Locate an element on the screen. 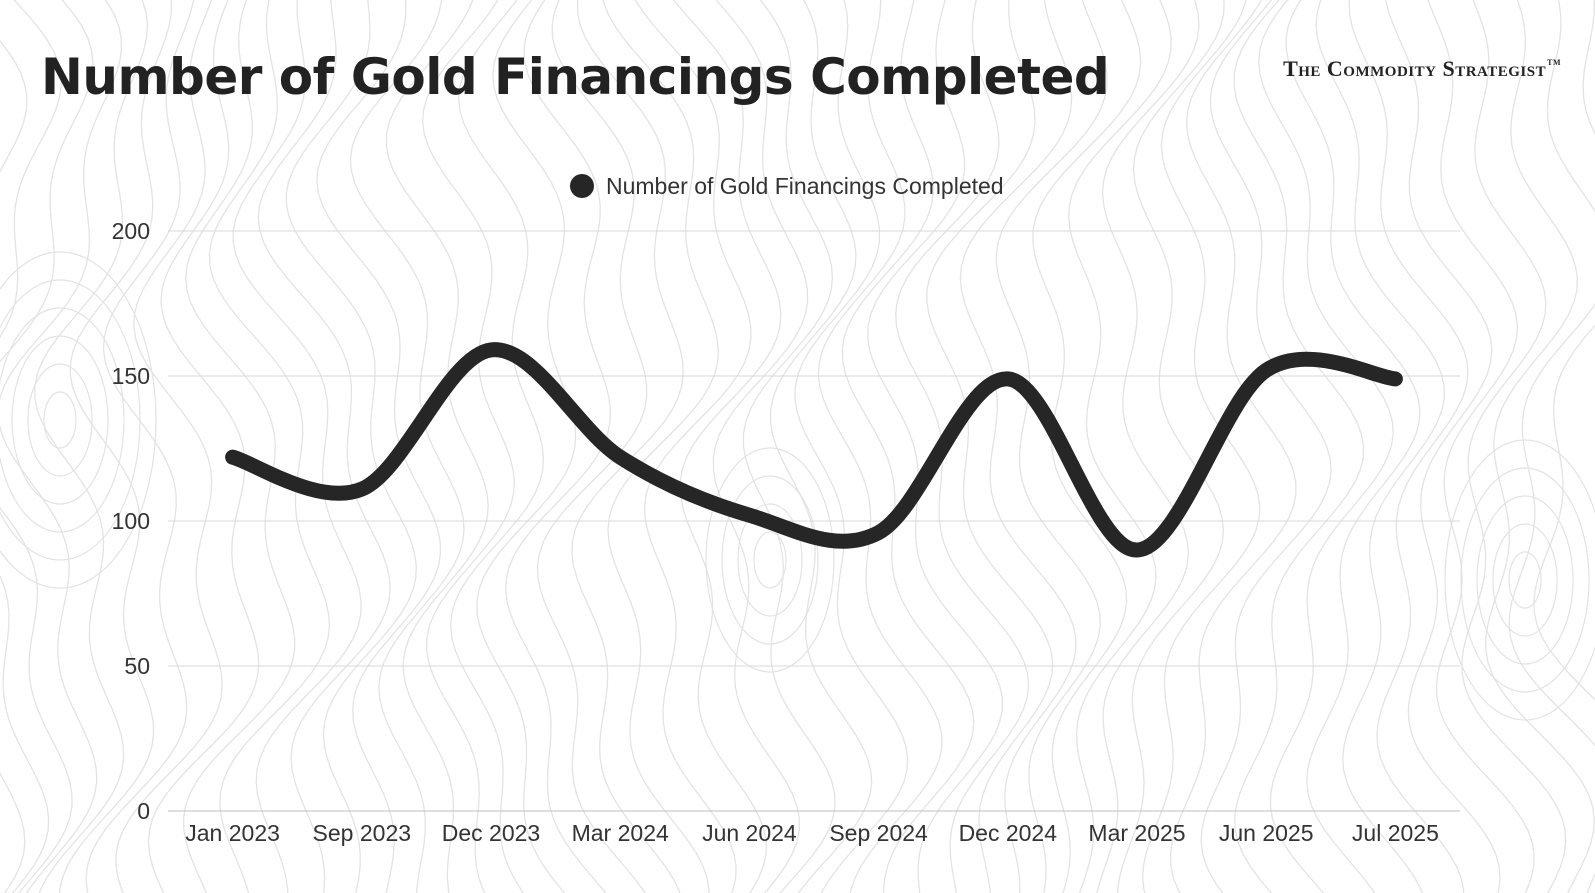  y-tick-label: 50 is located at coordinates (137, 666).